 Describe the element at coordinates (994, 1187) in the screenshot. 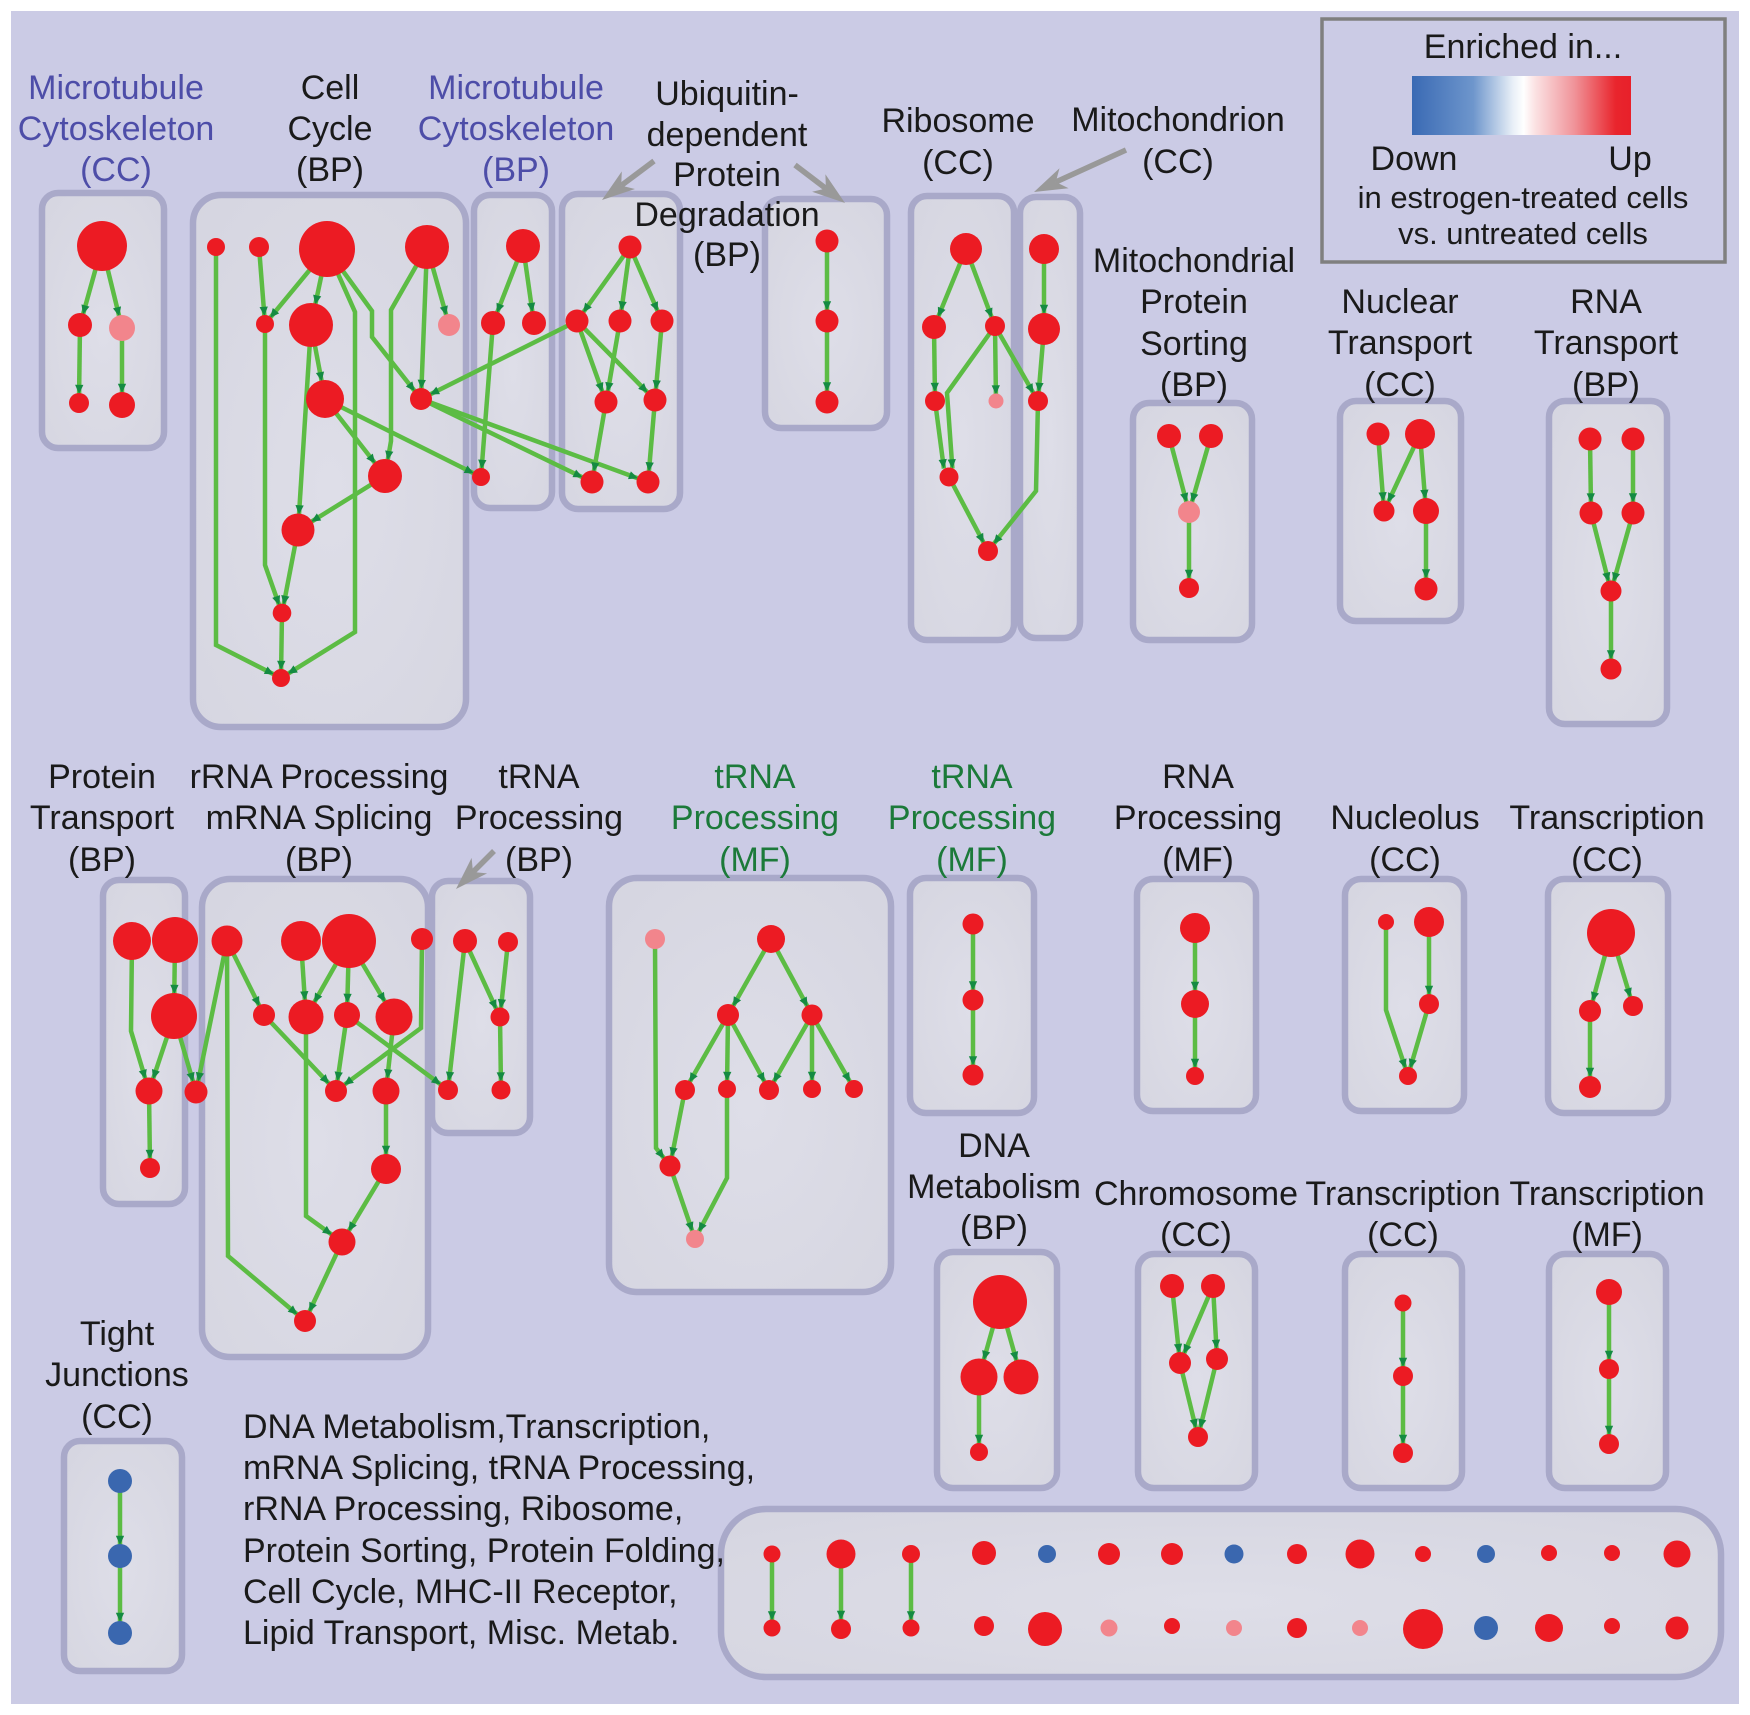

I see `svg-text: Metabolism` at that location.